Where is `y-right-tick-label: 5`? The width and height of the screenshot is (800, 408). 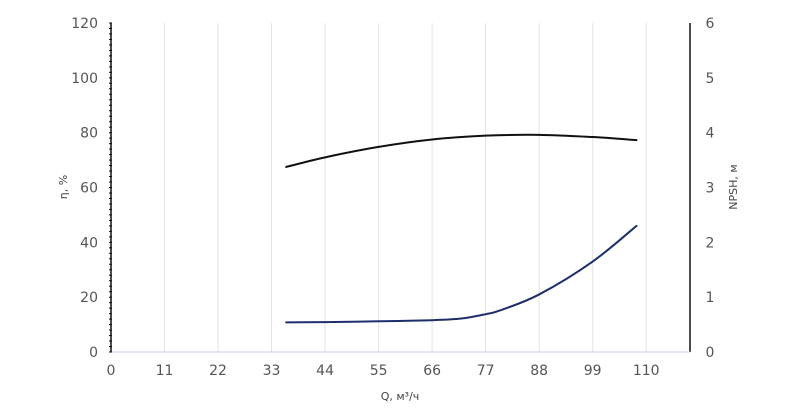
y-right-tick-label: 5 is located at coordinates (710, 79).